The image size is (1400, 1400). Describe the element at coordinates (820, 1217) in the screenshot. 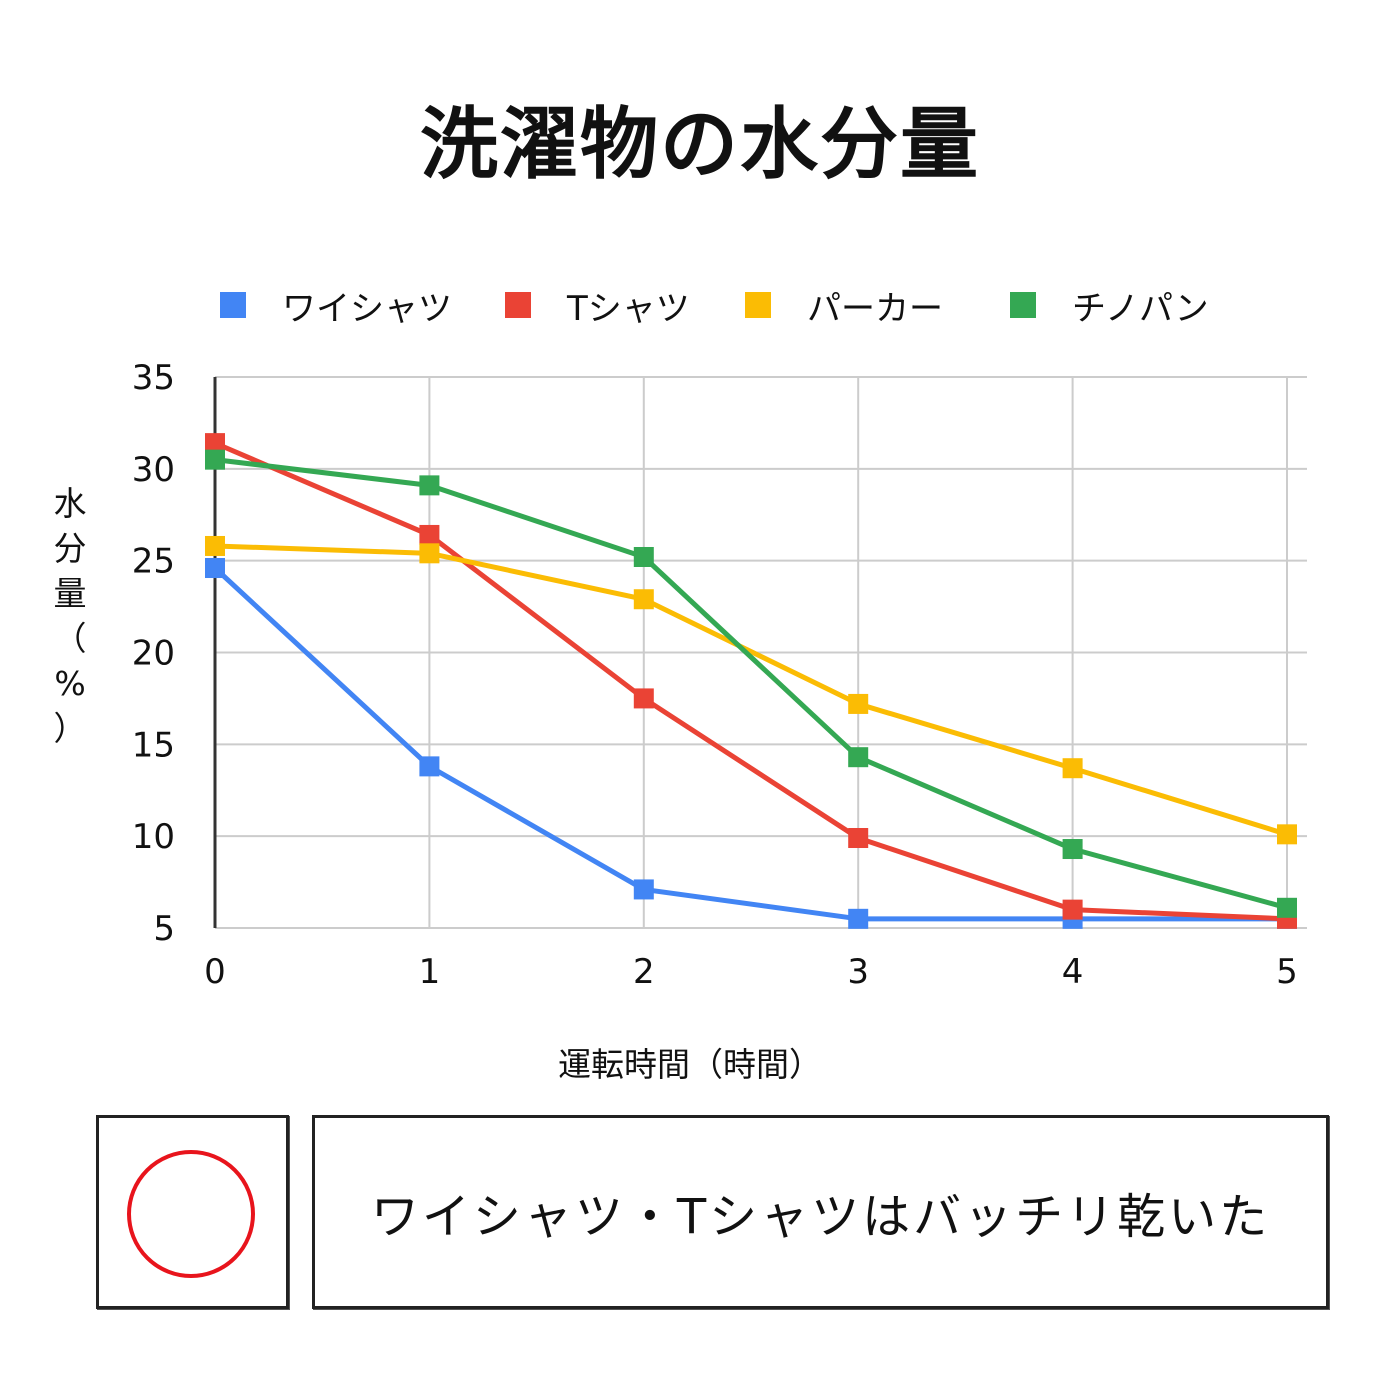

I see `result-text: ワイシャツ・Tシャツはバッチリ乾いた` at that location.